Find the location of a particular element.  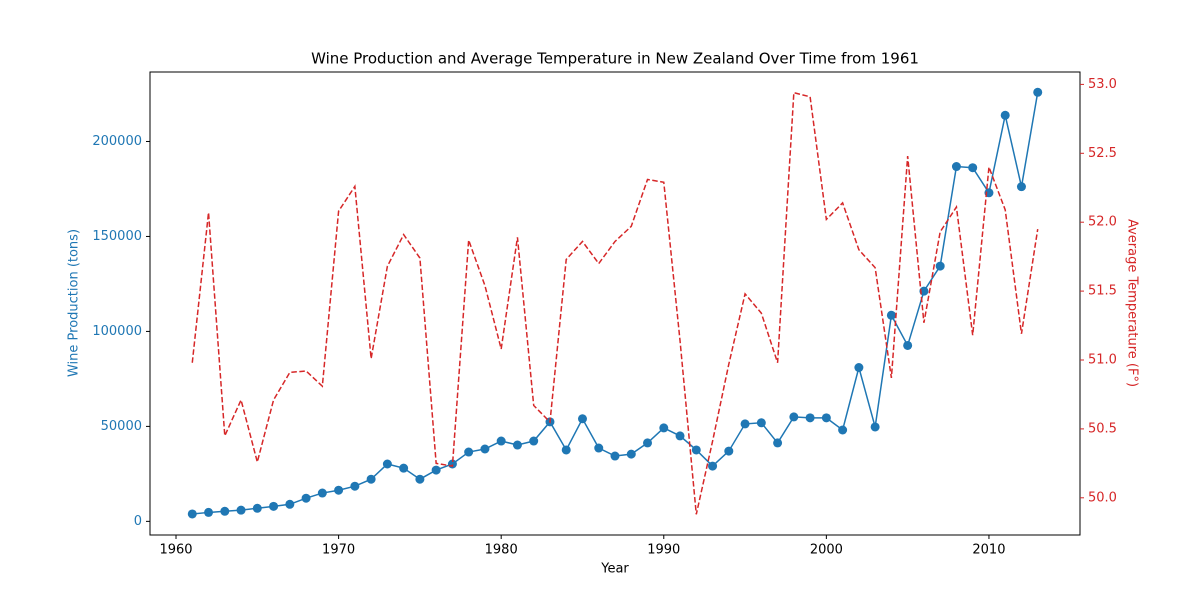

y2-tick-label: 50.5 is located at coordinates (1102, 428).